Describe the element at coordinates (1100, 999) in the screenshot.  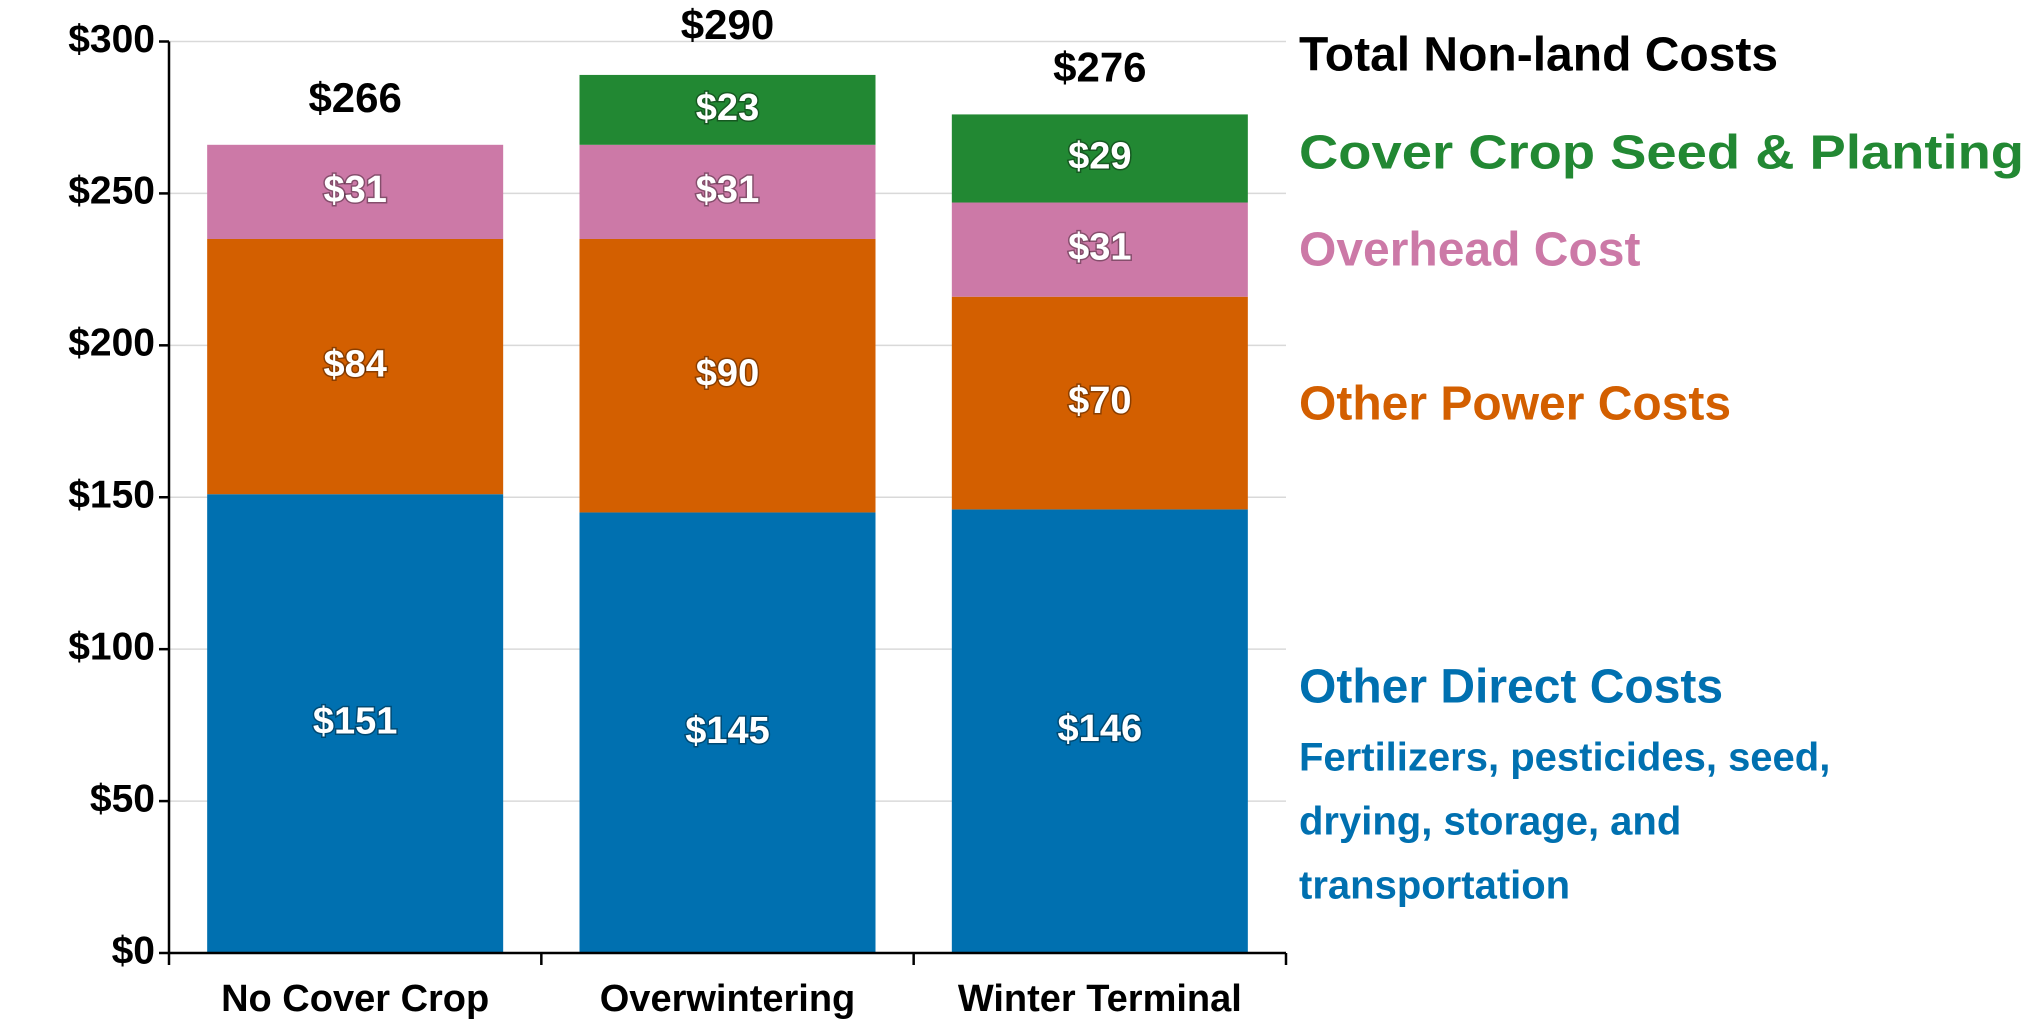
I see `x-tick-label: Winter Terminal` at that location.